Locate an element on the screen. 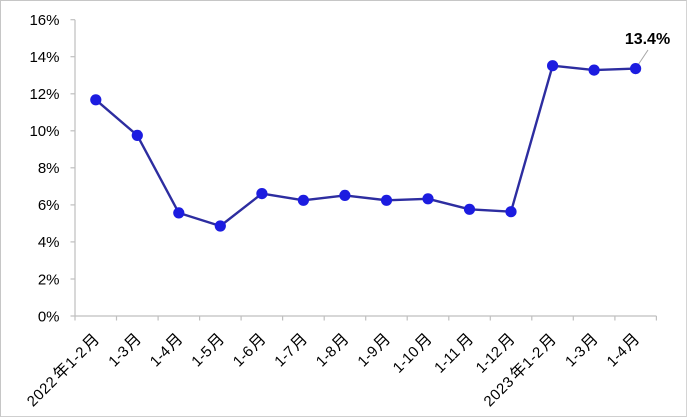 This screenshot has height=417, width=687. svg-text: 12% is located at coordinates (44, 94).